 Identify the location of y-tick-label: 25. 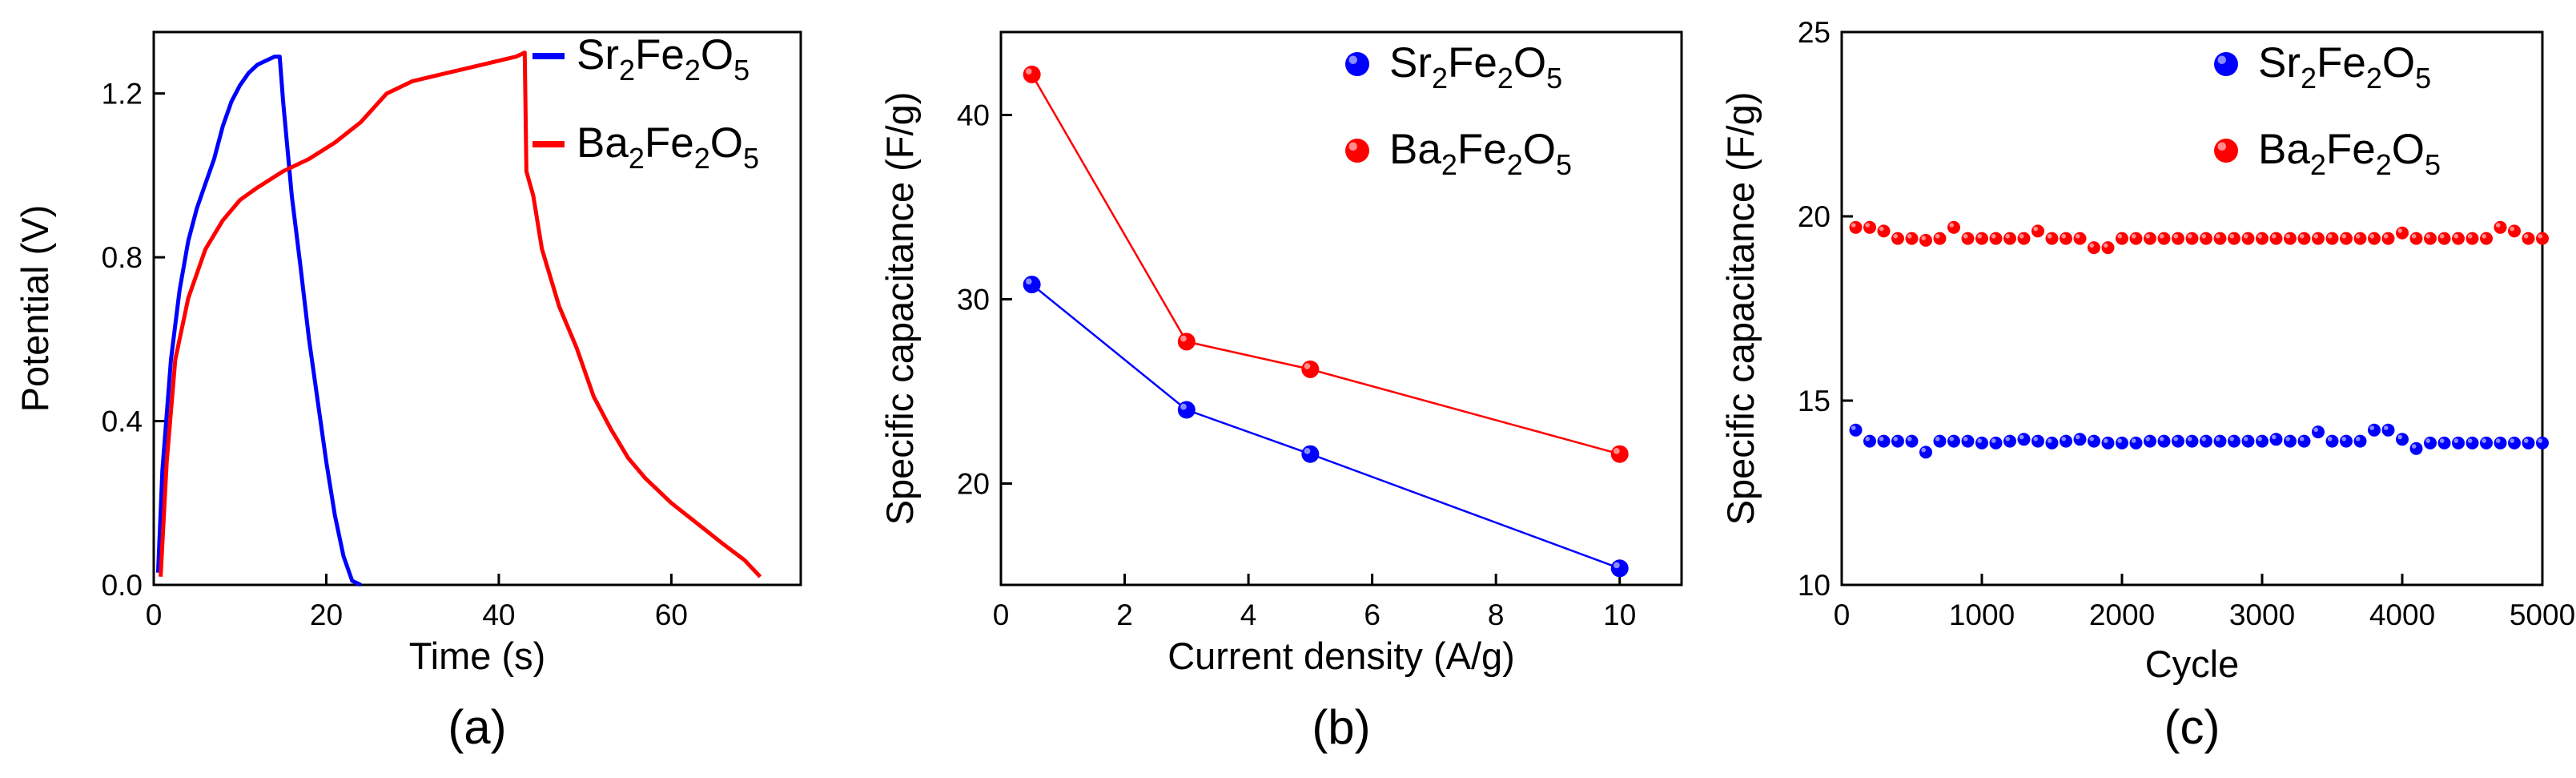
(1814, 32).